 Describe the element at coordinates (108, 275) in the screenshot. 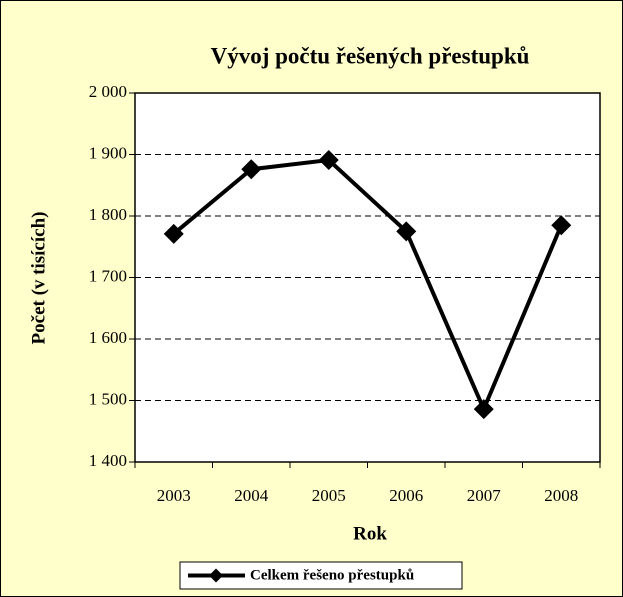

I see `y-tick-label: 1 700` at that location.